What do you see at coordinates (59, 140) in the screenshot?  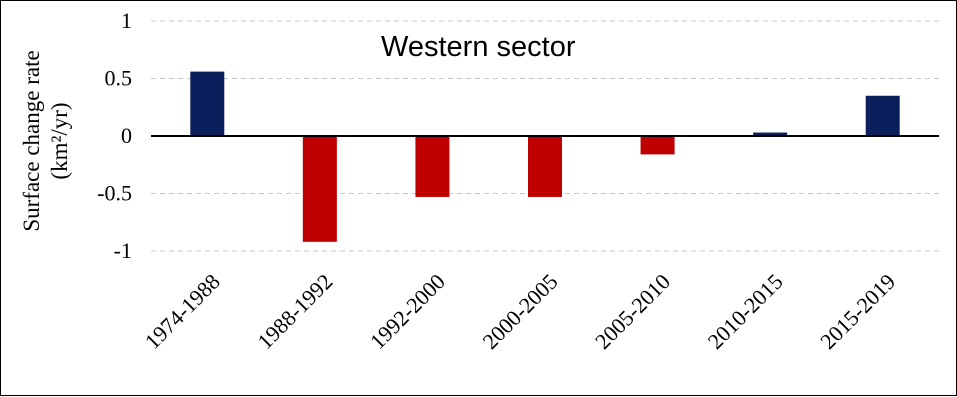 I see `y-axis-label-line2: (km²/yr)` at bounding box center [59, 140].